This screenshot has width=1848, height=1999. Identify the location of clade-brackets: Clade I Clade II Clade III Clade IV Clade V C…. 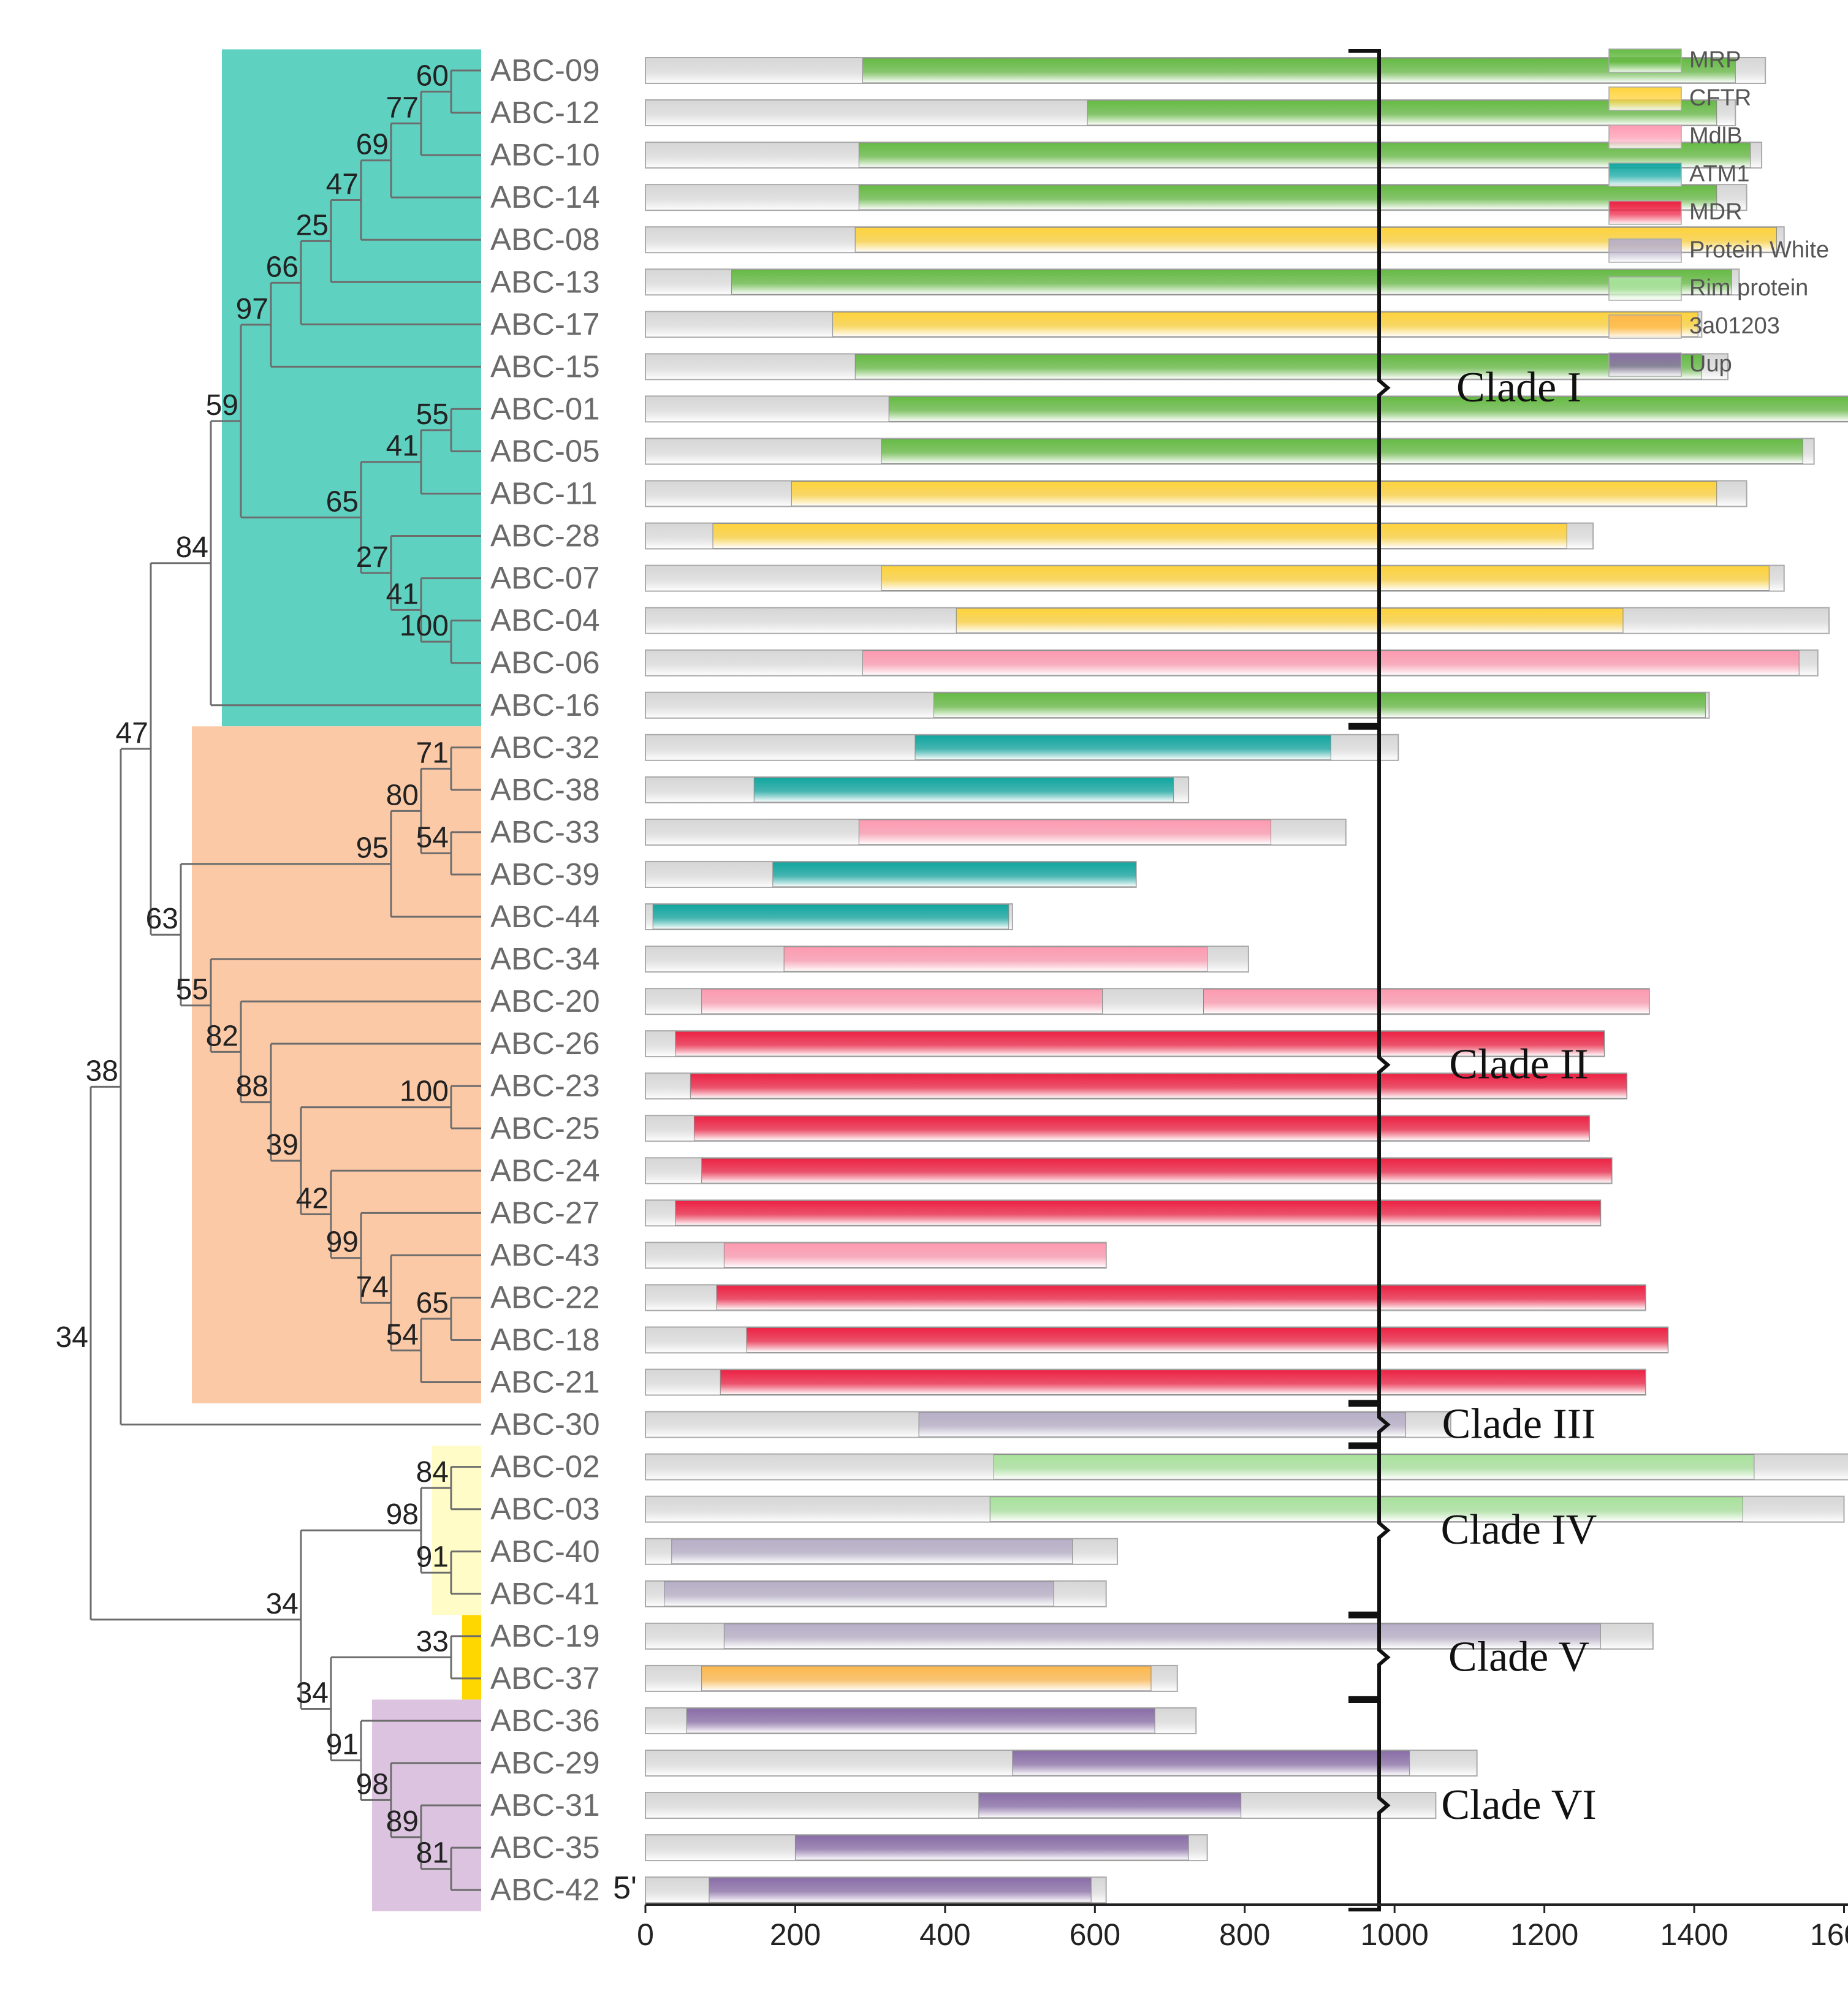
(1472, 980).